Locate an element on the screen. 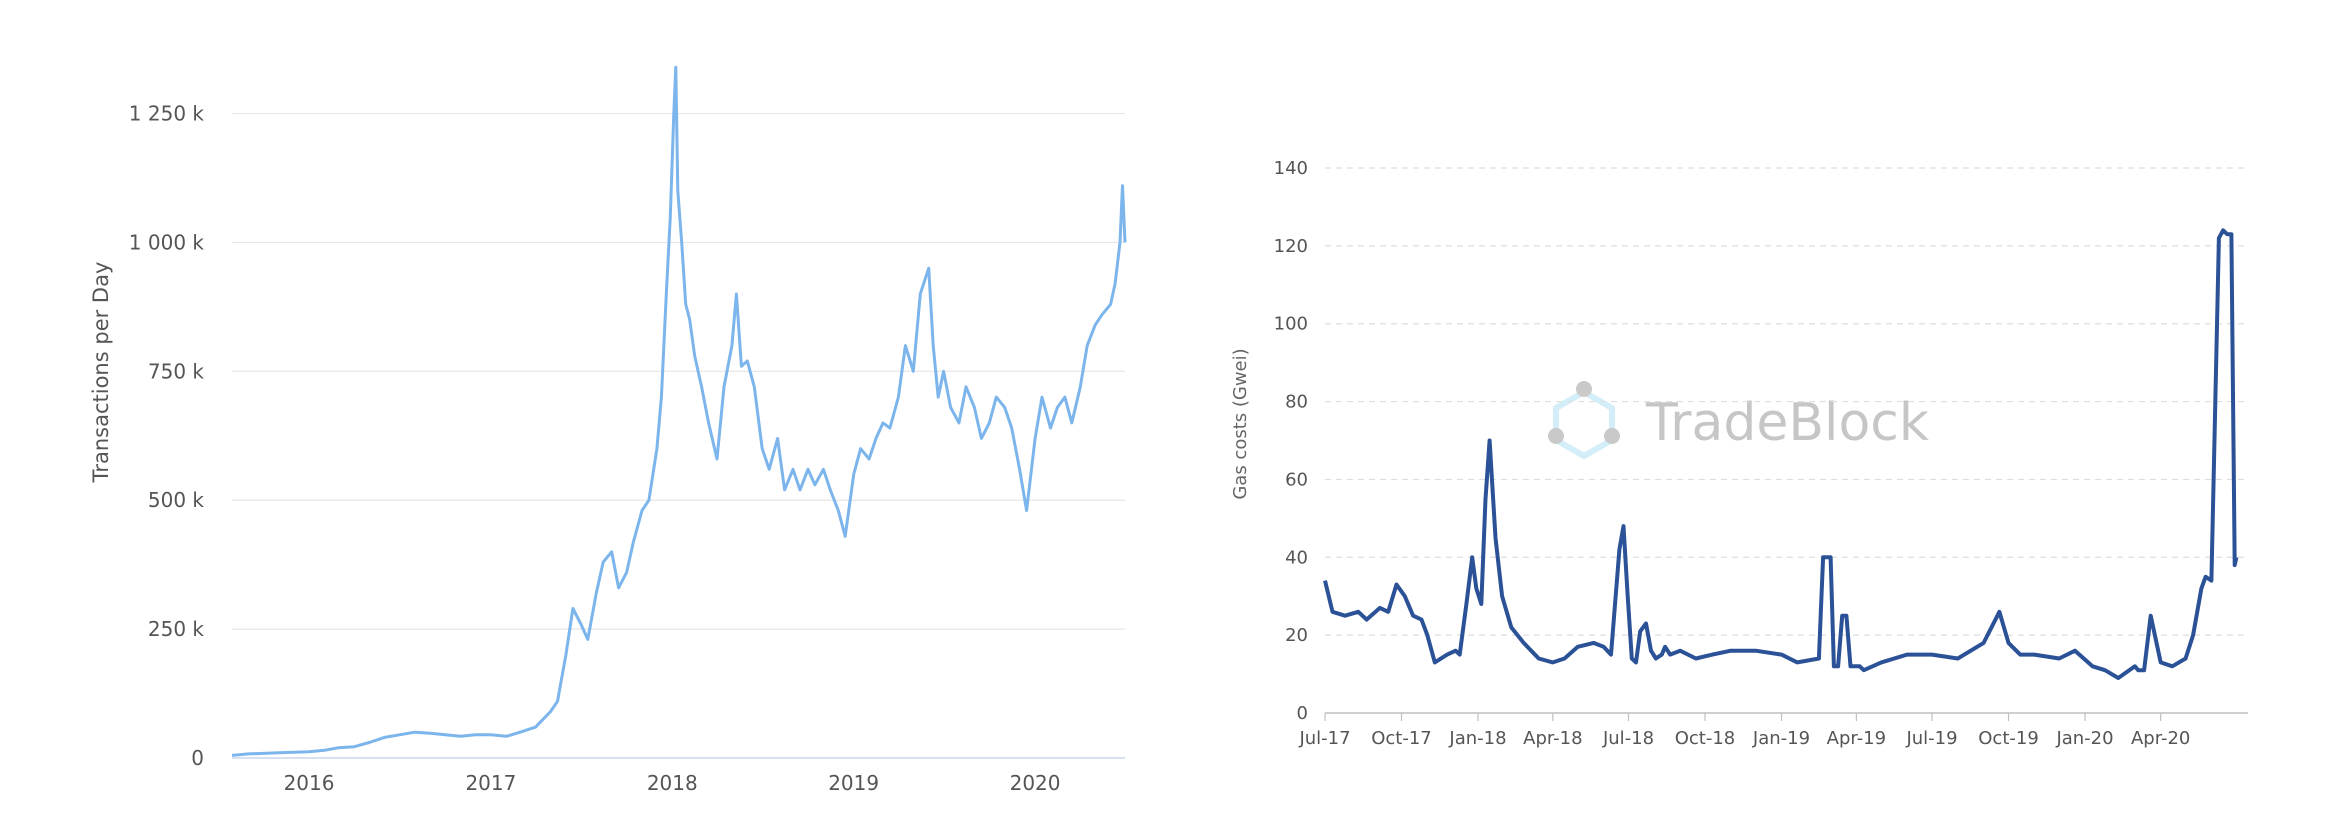 The height and width of the screenshot is (840, 2342). right-x-tick-label: Jan-19 is located at coordinates (1781, 738).